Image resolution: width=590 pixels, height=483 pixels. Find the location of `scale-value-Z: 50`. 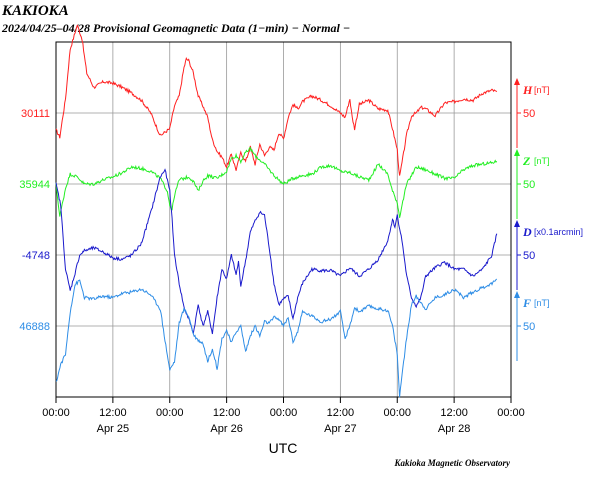

scale-value-Z: 50 is located at coordinates (529, 185).